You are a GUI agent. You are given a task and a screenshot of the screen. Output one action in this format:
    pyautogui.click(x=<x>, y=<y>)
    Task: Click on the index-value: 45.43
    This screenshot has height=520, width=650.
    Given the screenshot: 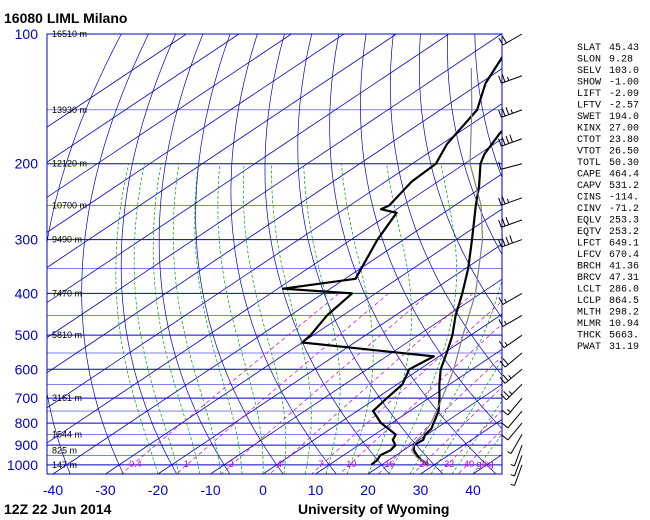 What is the action you would take?
    pyautogui.click(x=624, y=48)
    